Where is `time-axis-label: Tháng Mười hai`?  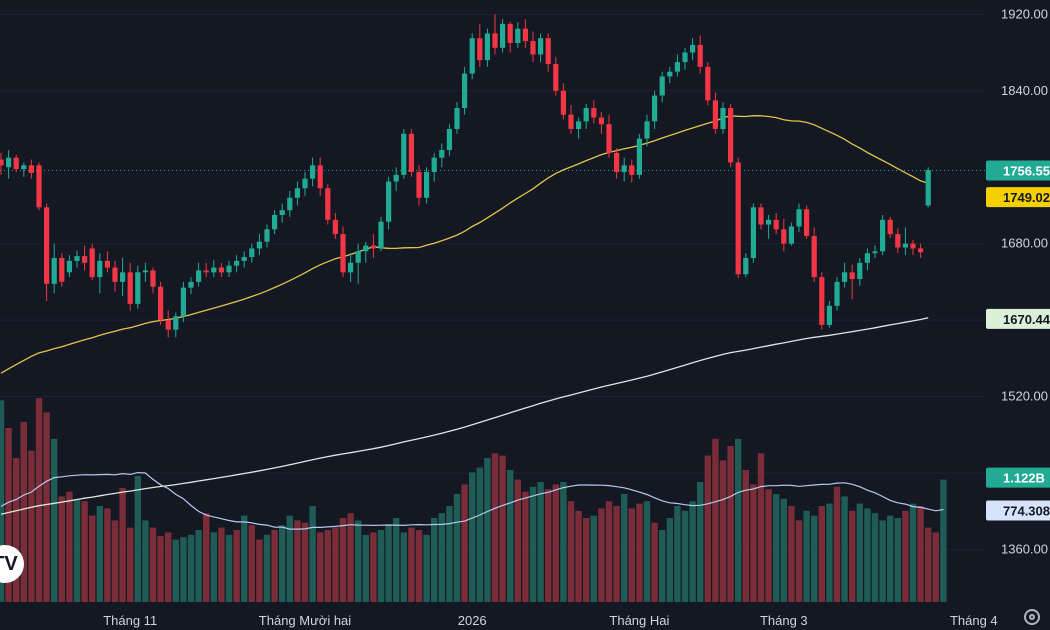
time-axis-label: Tháng Mười hai is located at coordinates (305, 620).